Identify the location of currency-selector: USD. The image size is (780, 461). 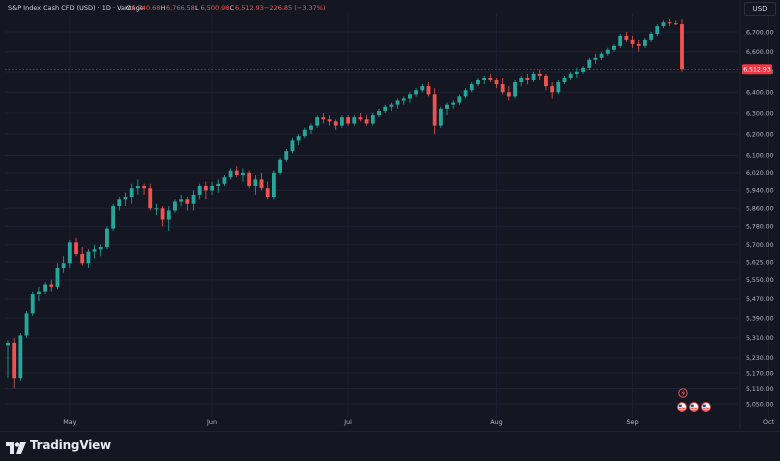
(760, 9).